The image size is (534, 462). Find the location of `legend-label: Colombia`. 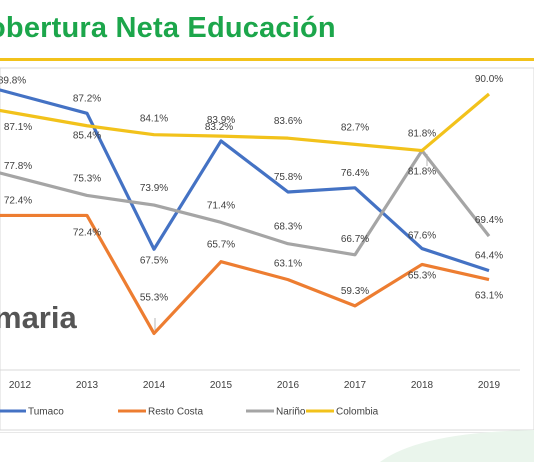

legend-label: Colombia is located at coordinates (357, 412).